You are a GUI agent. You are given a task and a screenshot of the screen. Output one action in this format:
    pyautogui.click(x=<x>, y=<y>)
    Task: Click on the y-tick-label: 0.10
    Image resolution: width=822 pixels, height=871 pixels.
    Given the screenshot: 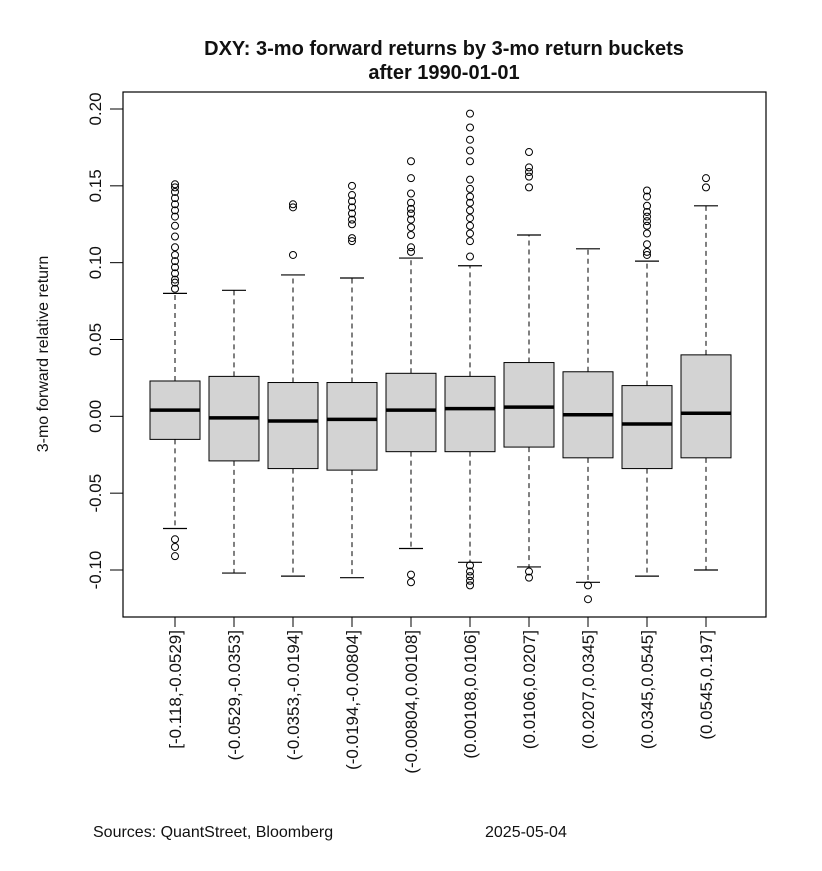 What is the action you would take?
    pyautogui.click(x=95, y=262)
    